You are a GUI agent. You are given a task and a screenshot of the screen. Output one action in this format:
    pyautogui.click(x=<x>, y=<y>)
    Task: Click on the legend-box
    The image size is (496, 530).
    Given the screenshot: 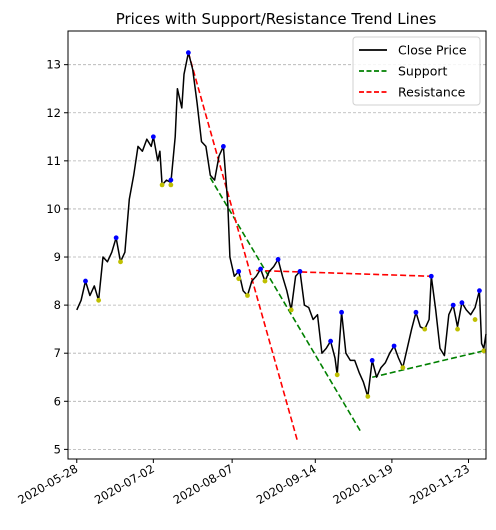 What is the action you would take?
    pyautogui.click(x=416, y=71)
    